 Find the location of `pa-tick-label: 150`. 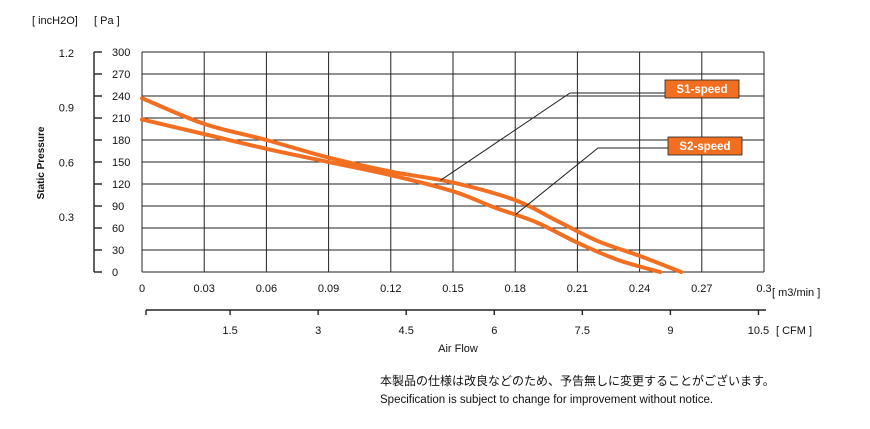

pa-tick-label: 150 is located at coordinates (121, 163).